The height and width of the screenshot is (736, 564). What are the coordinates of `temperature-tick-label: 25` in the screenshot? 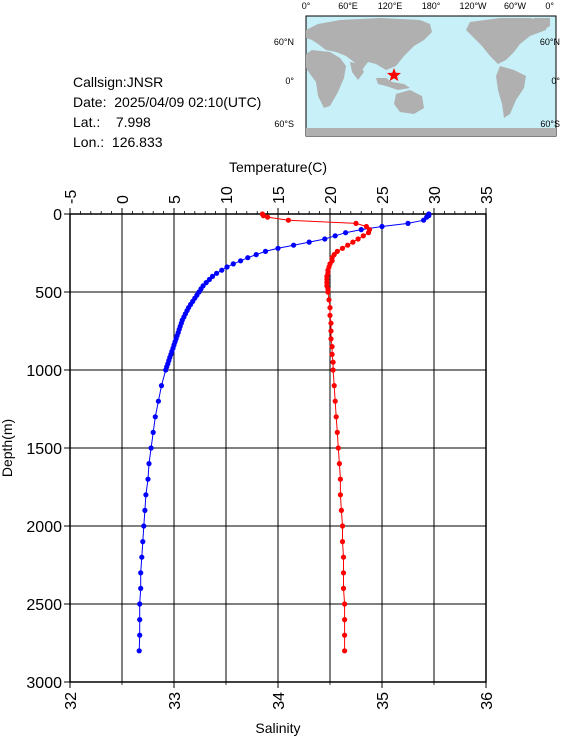 It's located at (383, 195).